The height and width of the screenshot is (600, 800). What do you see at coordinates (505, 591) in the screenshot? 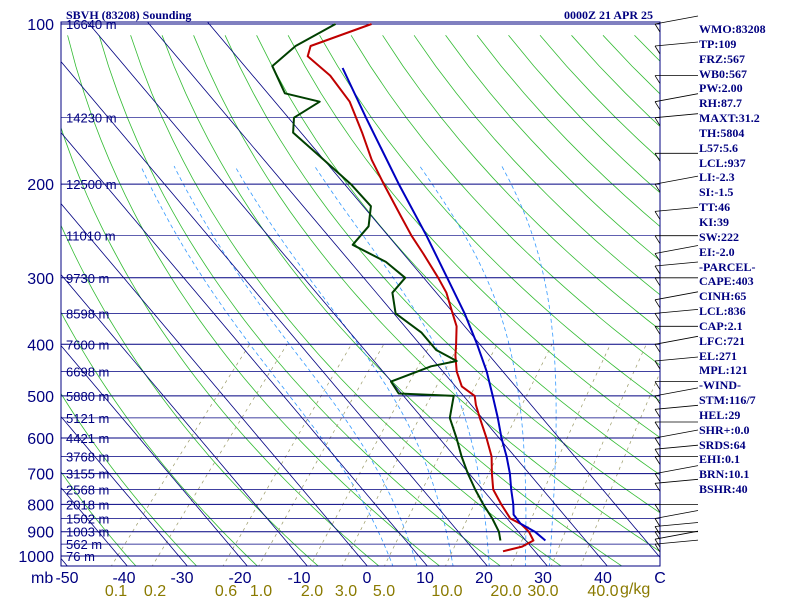
I see `mixing-ratio-tick-label: 20.0` at bounding box center [505, 591].